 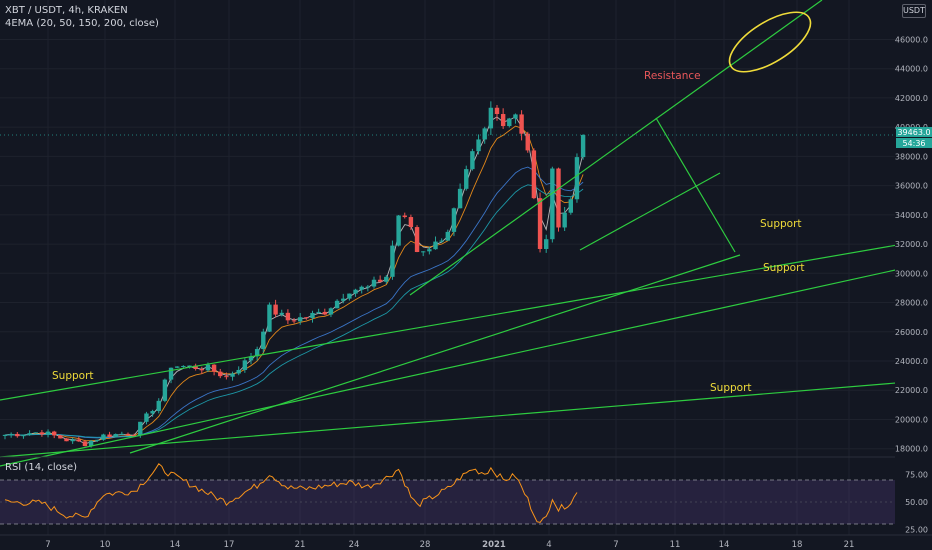 What do you see at coordinates (784, 268) in the screenshot?
I see `support-label-2: Support` at bounding box center [784, 268].